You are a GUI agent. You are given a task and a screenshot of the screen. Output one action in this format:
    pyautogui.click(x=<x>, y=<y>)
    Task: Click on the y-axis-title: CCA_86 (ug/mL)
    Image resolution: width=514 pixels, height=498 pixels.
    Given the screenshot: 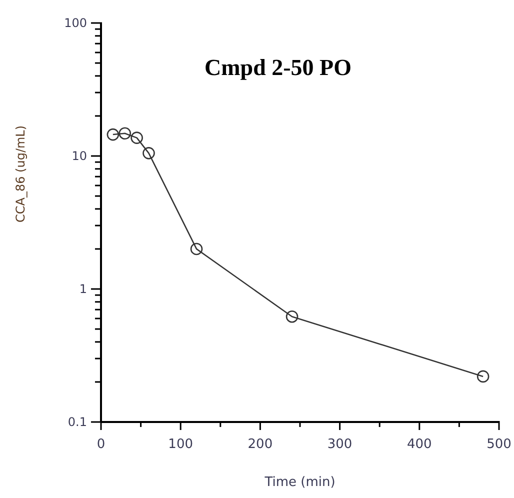 What is the action you would take?
    pyautogui.click(x=20, y=173)
    